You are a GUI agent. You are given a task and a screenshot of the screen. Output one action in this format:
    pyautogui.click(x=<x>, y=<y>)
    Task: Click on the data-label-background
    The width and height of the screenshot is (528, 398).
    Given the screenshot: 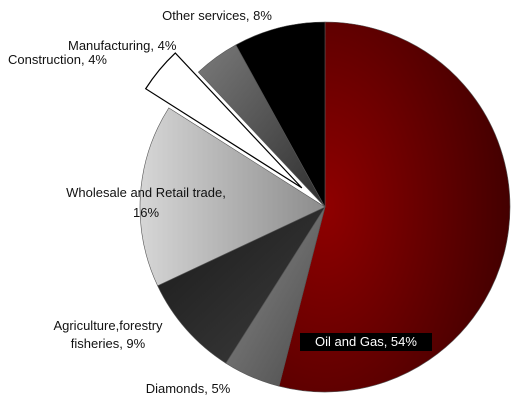 What is the action you would take?
    pyautogui.click(x=366, y=342)
    